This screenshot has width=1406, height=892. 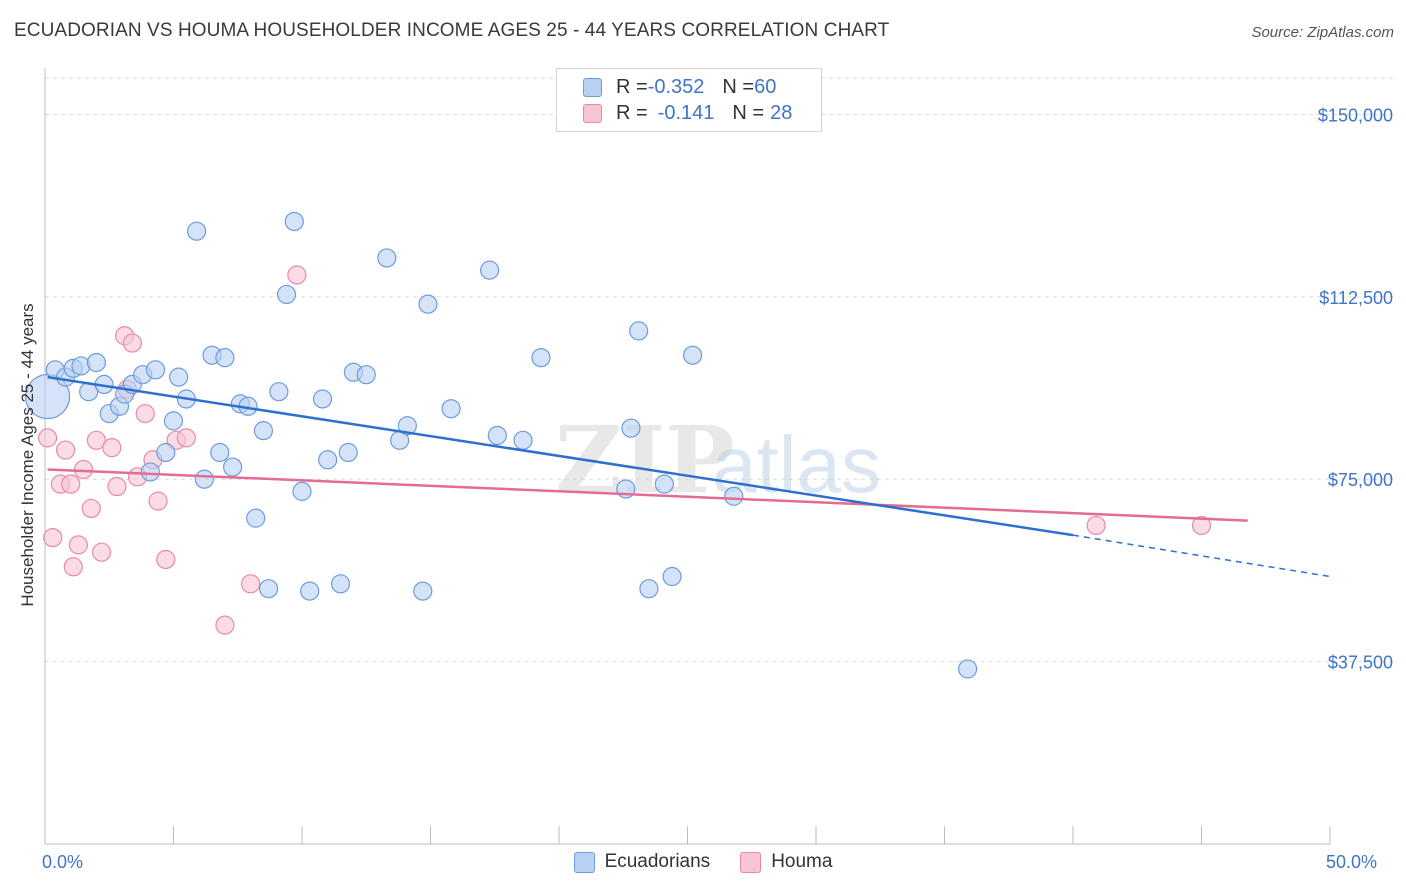 What do you see at coordinates (689, 100) in the screenshot?
I see `correlation-legend: R = -0.352 N = 60 R = -0.141 N = 28` at bounding box center [689, 100].